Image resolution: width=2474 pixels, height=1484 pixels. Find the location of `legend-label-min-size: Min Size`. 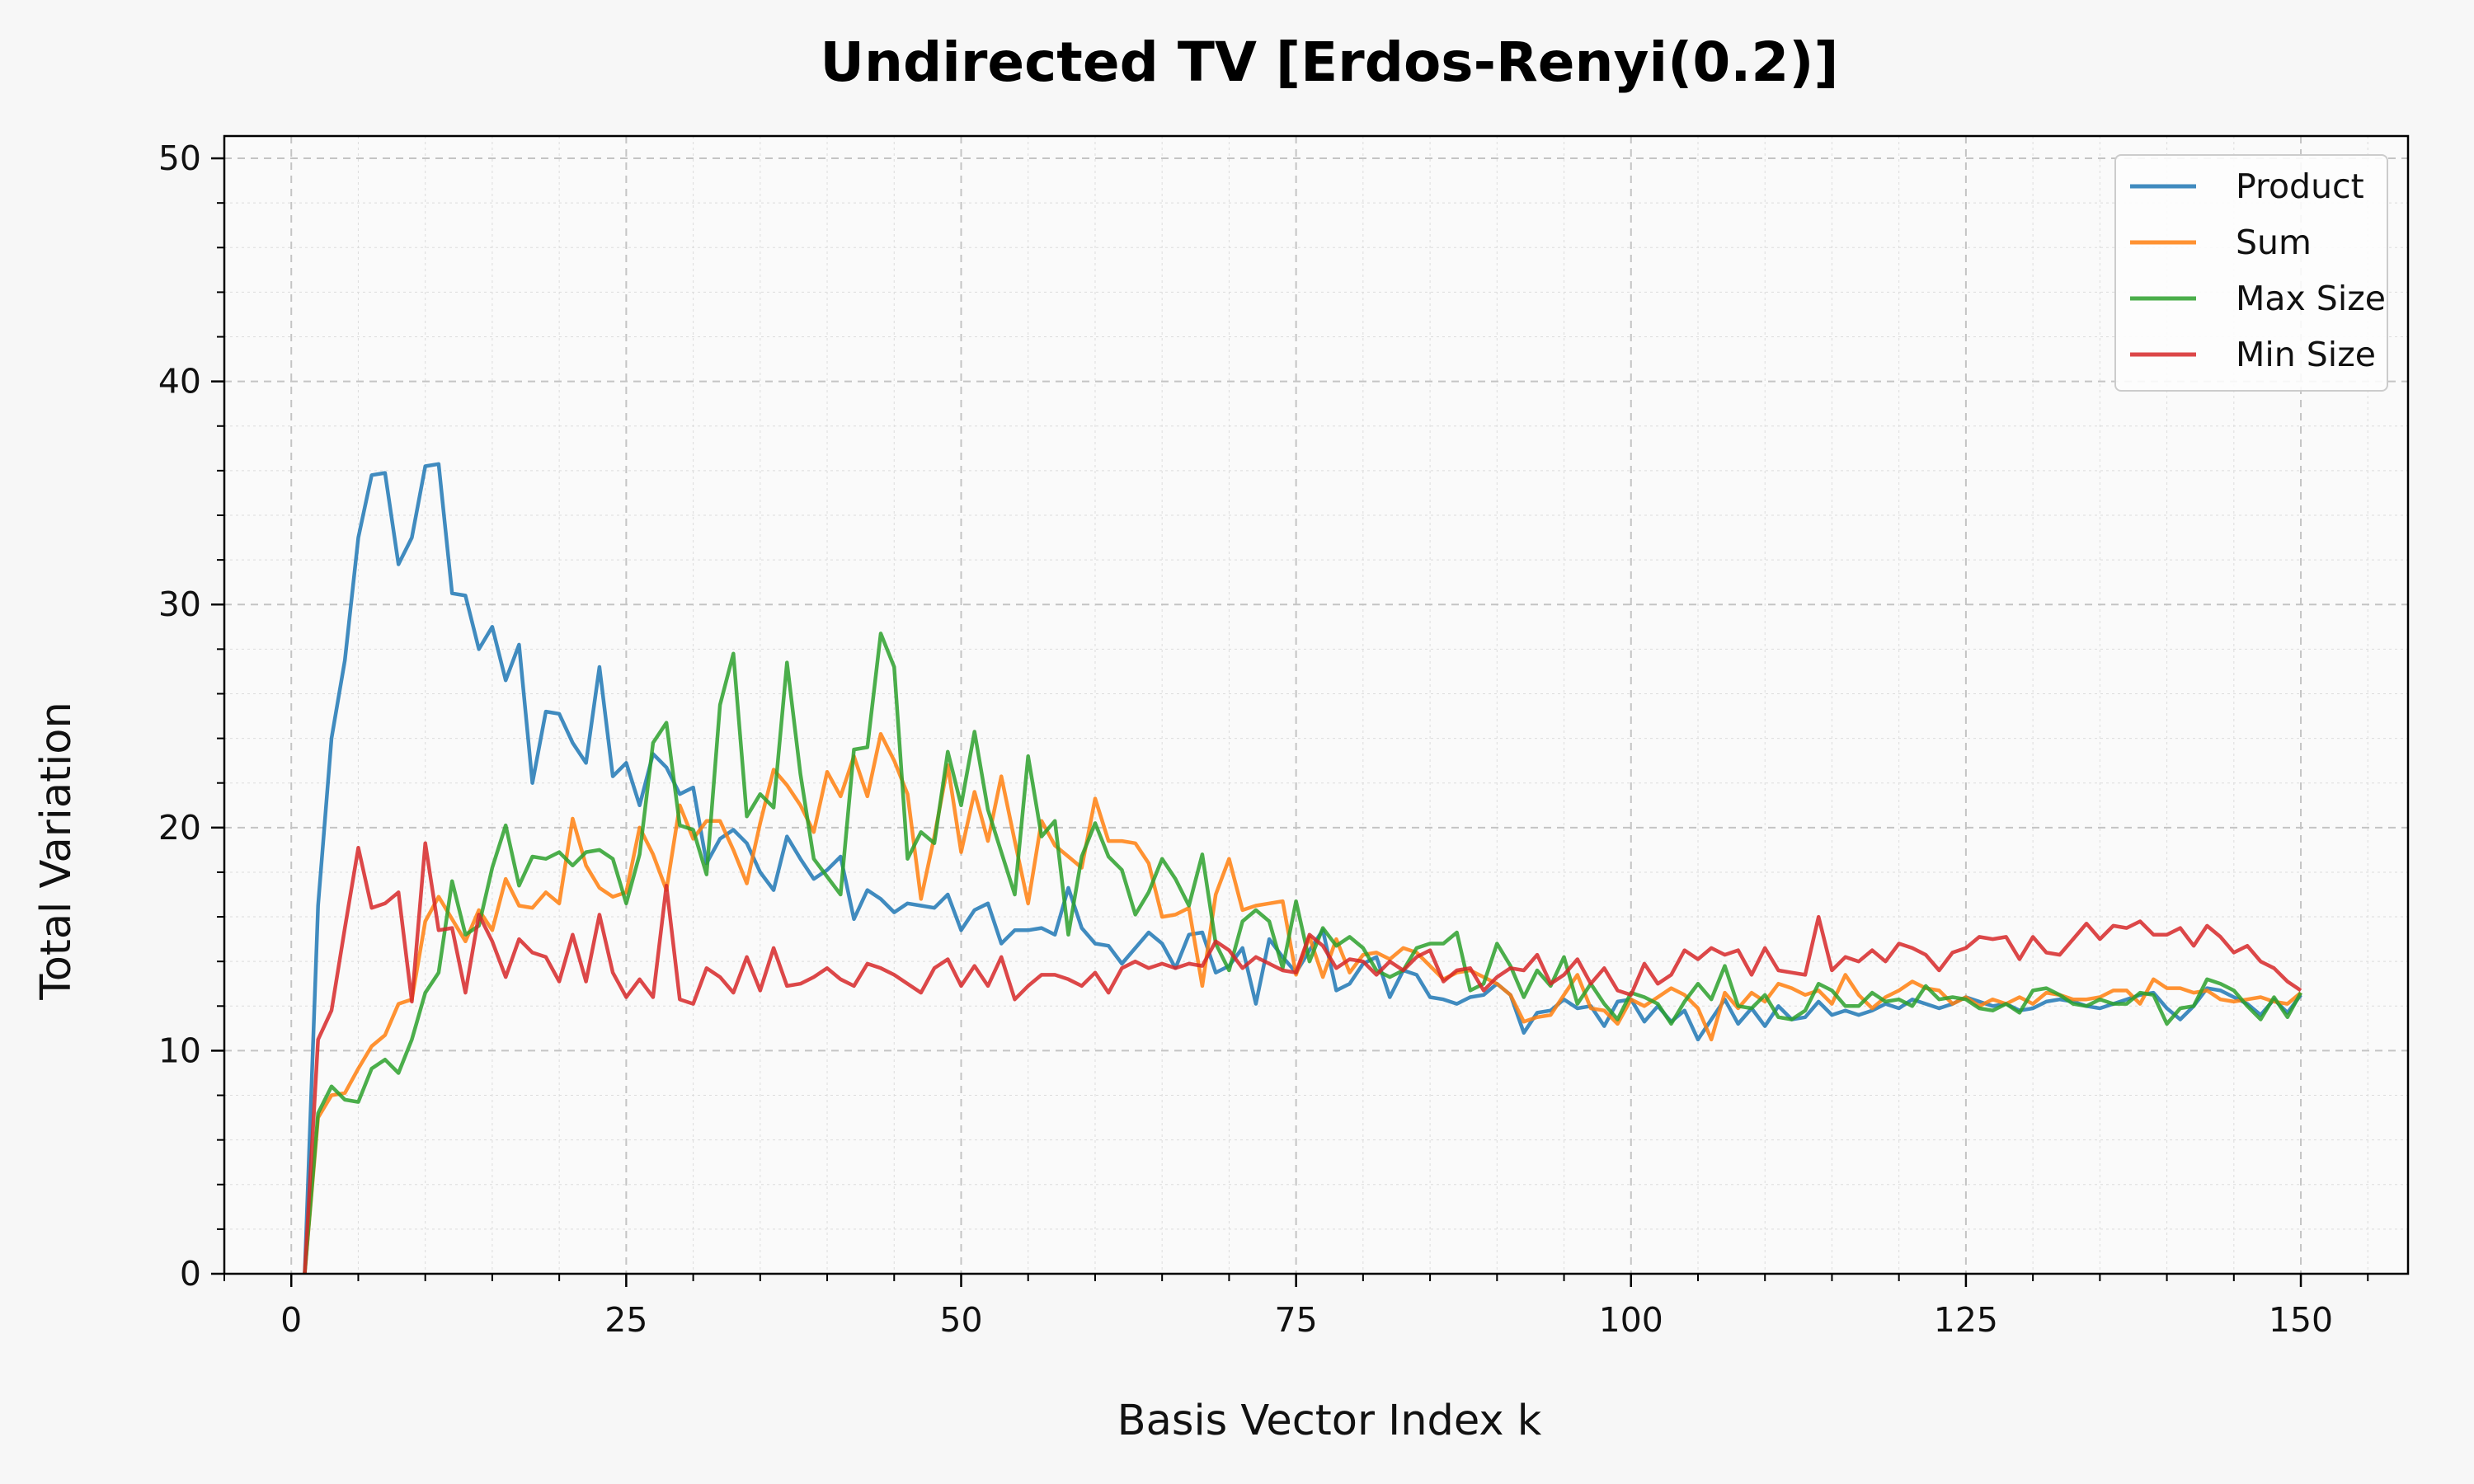

legend-label-min-size: Min Size is located at coordinates (2306, 354).